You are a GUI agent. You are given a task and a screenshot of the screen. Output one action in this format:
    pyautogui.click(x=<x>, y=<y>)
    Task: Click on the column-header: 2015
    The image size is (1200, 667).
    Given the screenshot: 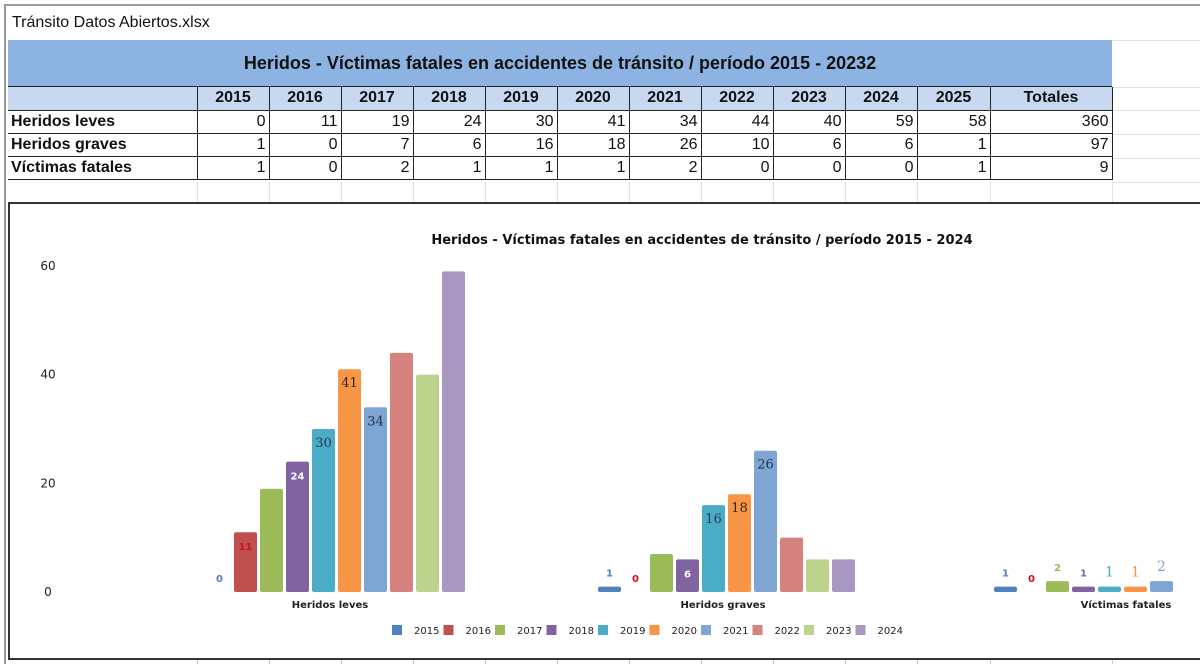 What is the action you would take?
    pyautogui.click(x=233, y=99)
    